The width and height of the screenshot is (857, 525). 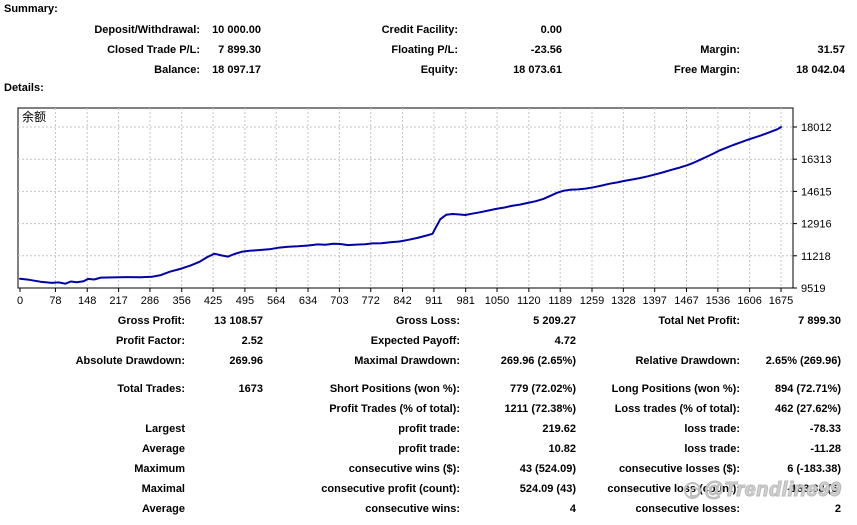 What do you see at coordinates (394, 409) in the screenshot?
I see `stat-label: Profit Trades (% of total):` at bounding box center [394, 409].